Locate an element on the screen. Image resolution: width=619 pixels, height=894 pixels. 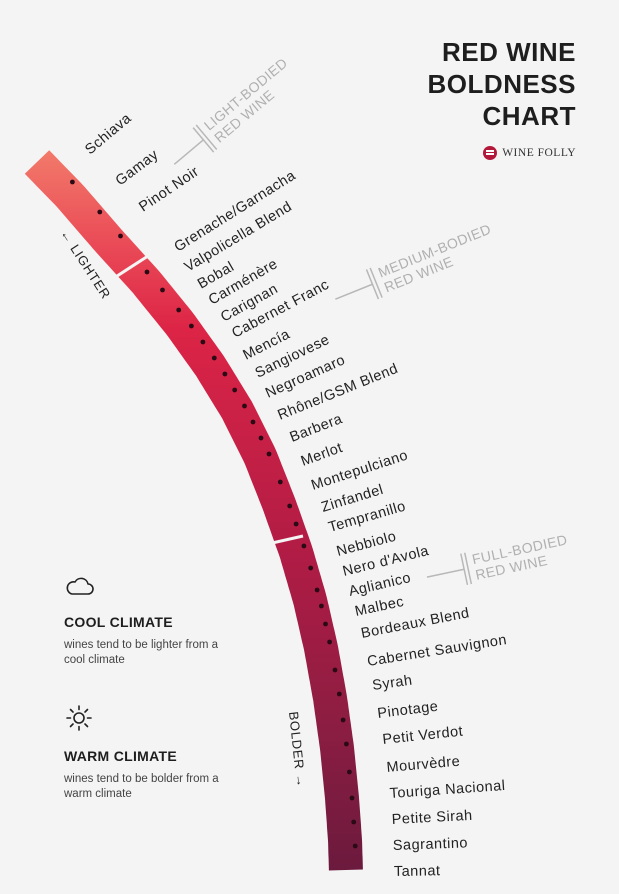
wine-label: Malbec is located at coordinates (380, 607).